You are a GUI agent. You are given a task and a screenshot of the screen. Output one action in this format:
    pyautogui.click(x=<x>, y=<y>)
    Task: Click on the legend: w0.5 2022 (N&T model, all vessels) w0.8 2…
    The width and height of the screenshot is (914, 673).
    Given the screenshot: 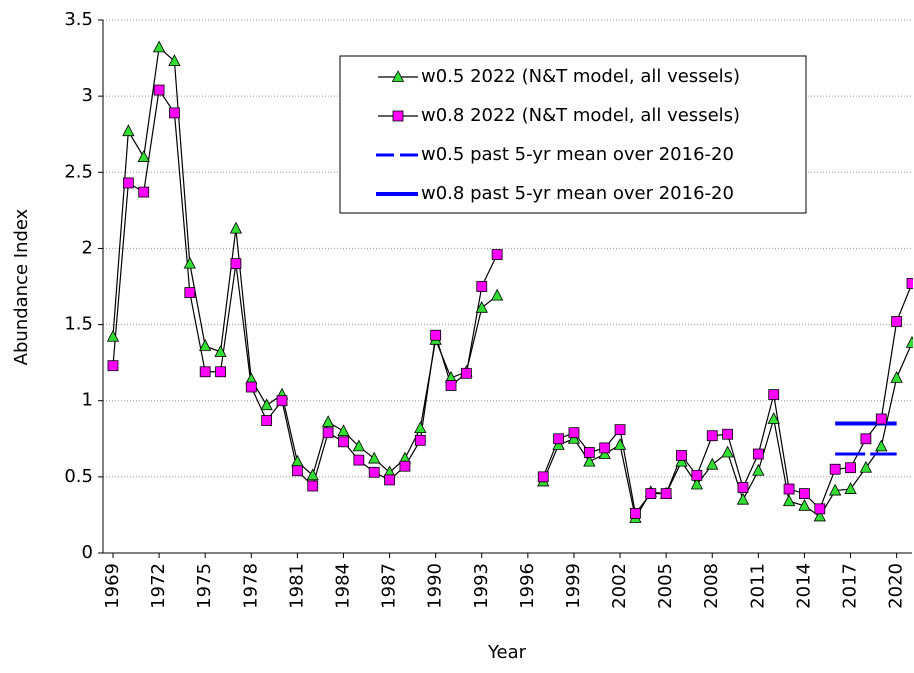 What is the action you would take?
    pyautogui.click(x=573, y=134)
    